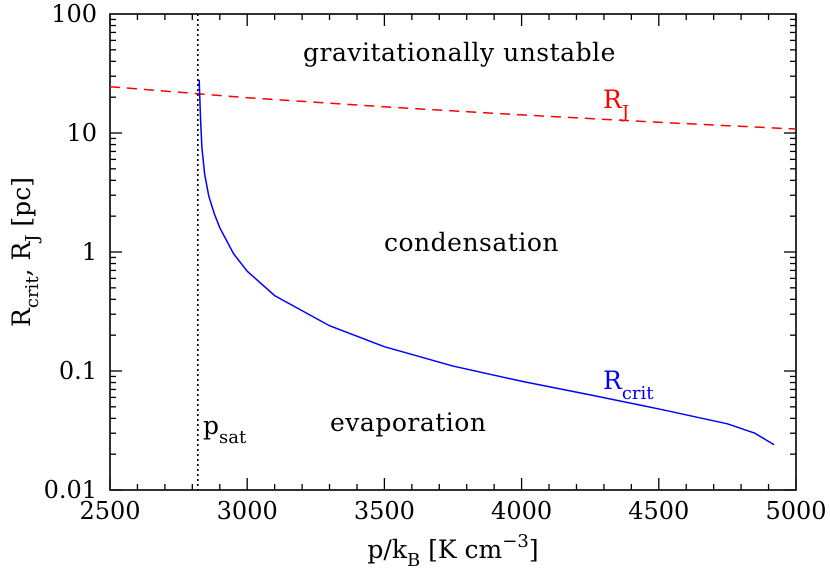 Image resolution: width=830 pixels, height=571 pixels. What do you see at coordinates (247, 511) in the screenshot?
I see `x-tick-label: 3000` at bounding box center [247, 511].